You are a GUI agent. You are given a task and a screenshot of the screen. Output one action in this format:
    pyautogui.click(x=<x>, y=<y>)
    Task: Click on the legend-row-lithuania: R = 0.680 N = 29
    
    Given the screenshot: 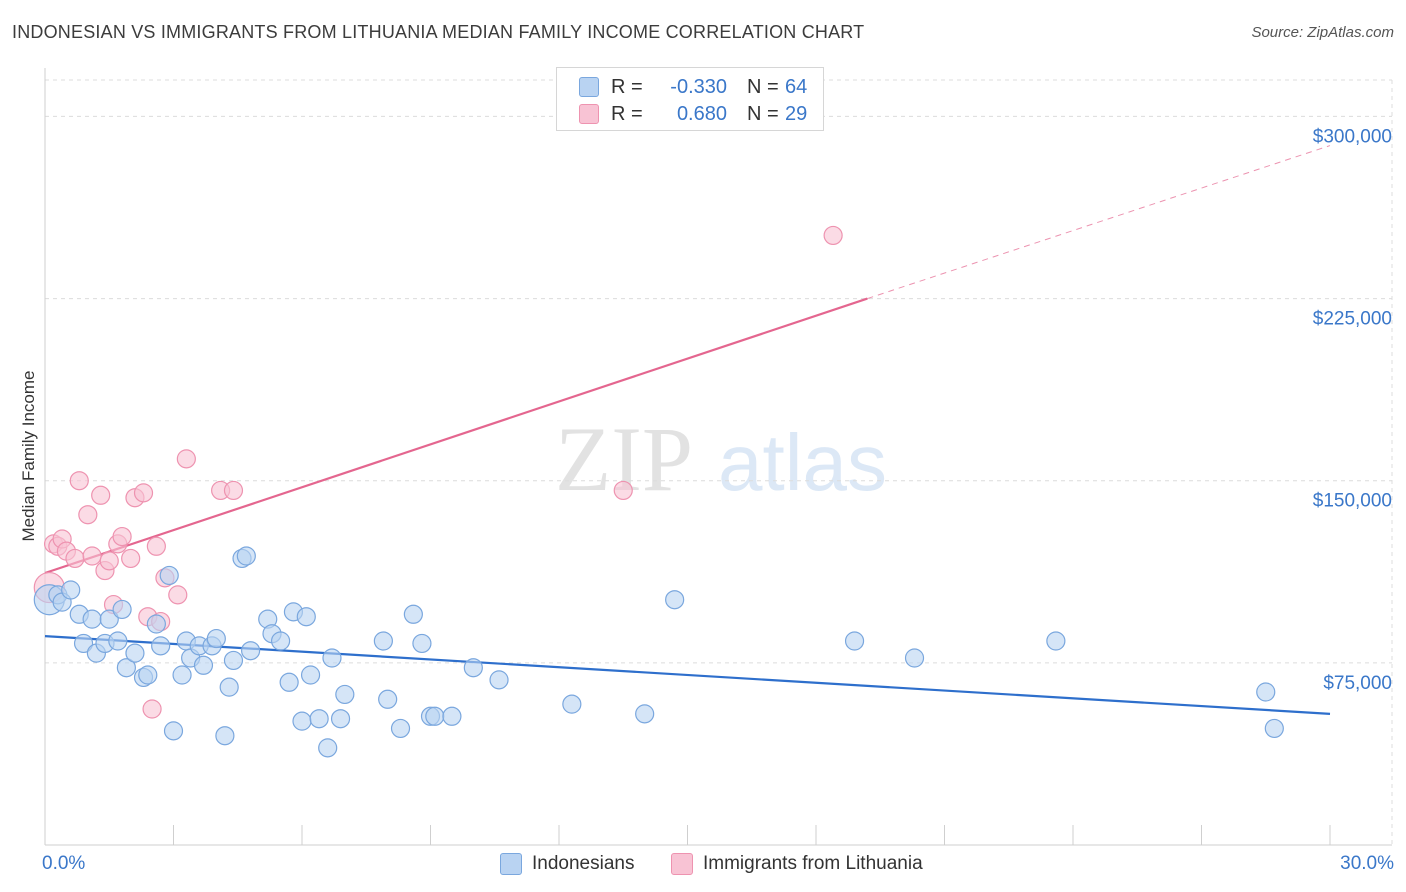 What is the action you would take?
    pyautogui.click(x=693, y=114)
    